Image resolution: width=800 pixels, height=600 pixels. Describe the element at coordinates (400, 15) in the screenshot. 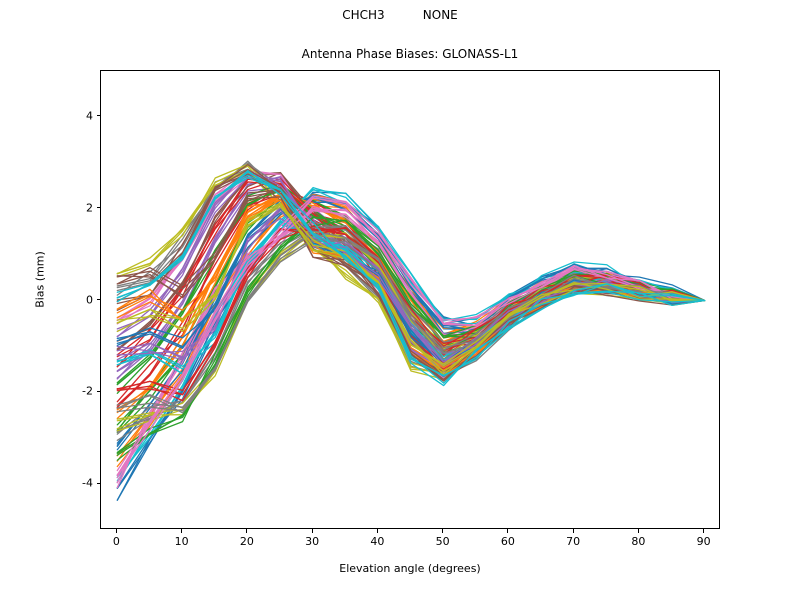

I see `figure-suptitle: CHCH3 NONE` at that location.